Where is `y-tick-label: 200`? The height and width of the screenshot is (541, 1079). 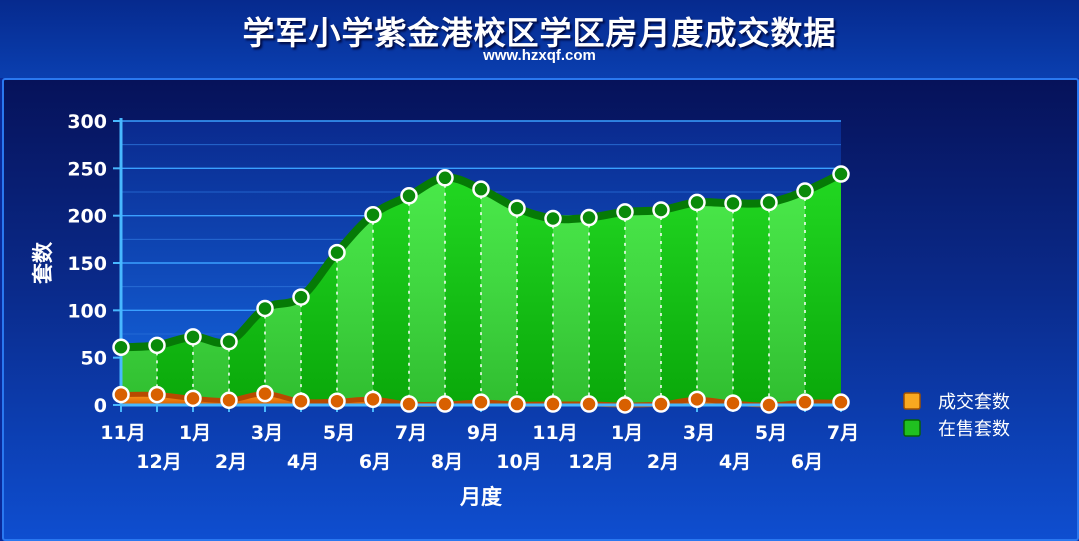 y-tick-label: 200 is located at coordinates (87, 217).